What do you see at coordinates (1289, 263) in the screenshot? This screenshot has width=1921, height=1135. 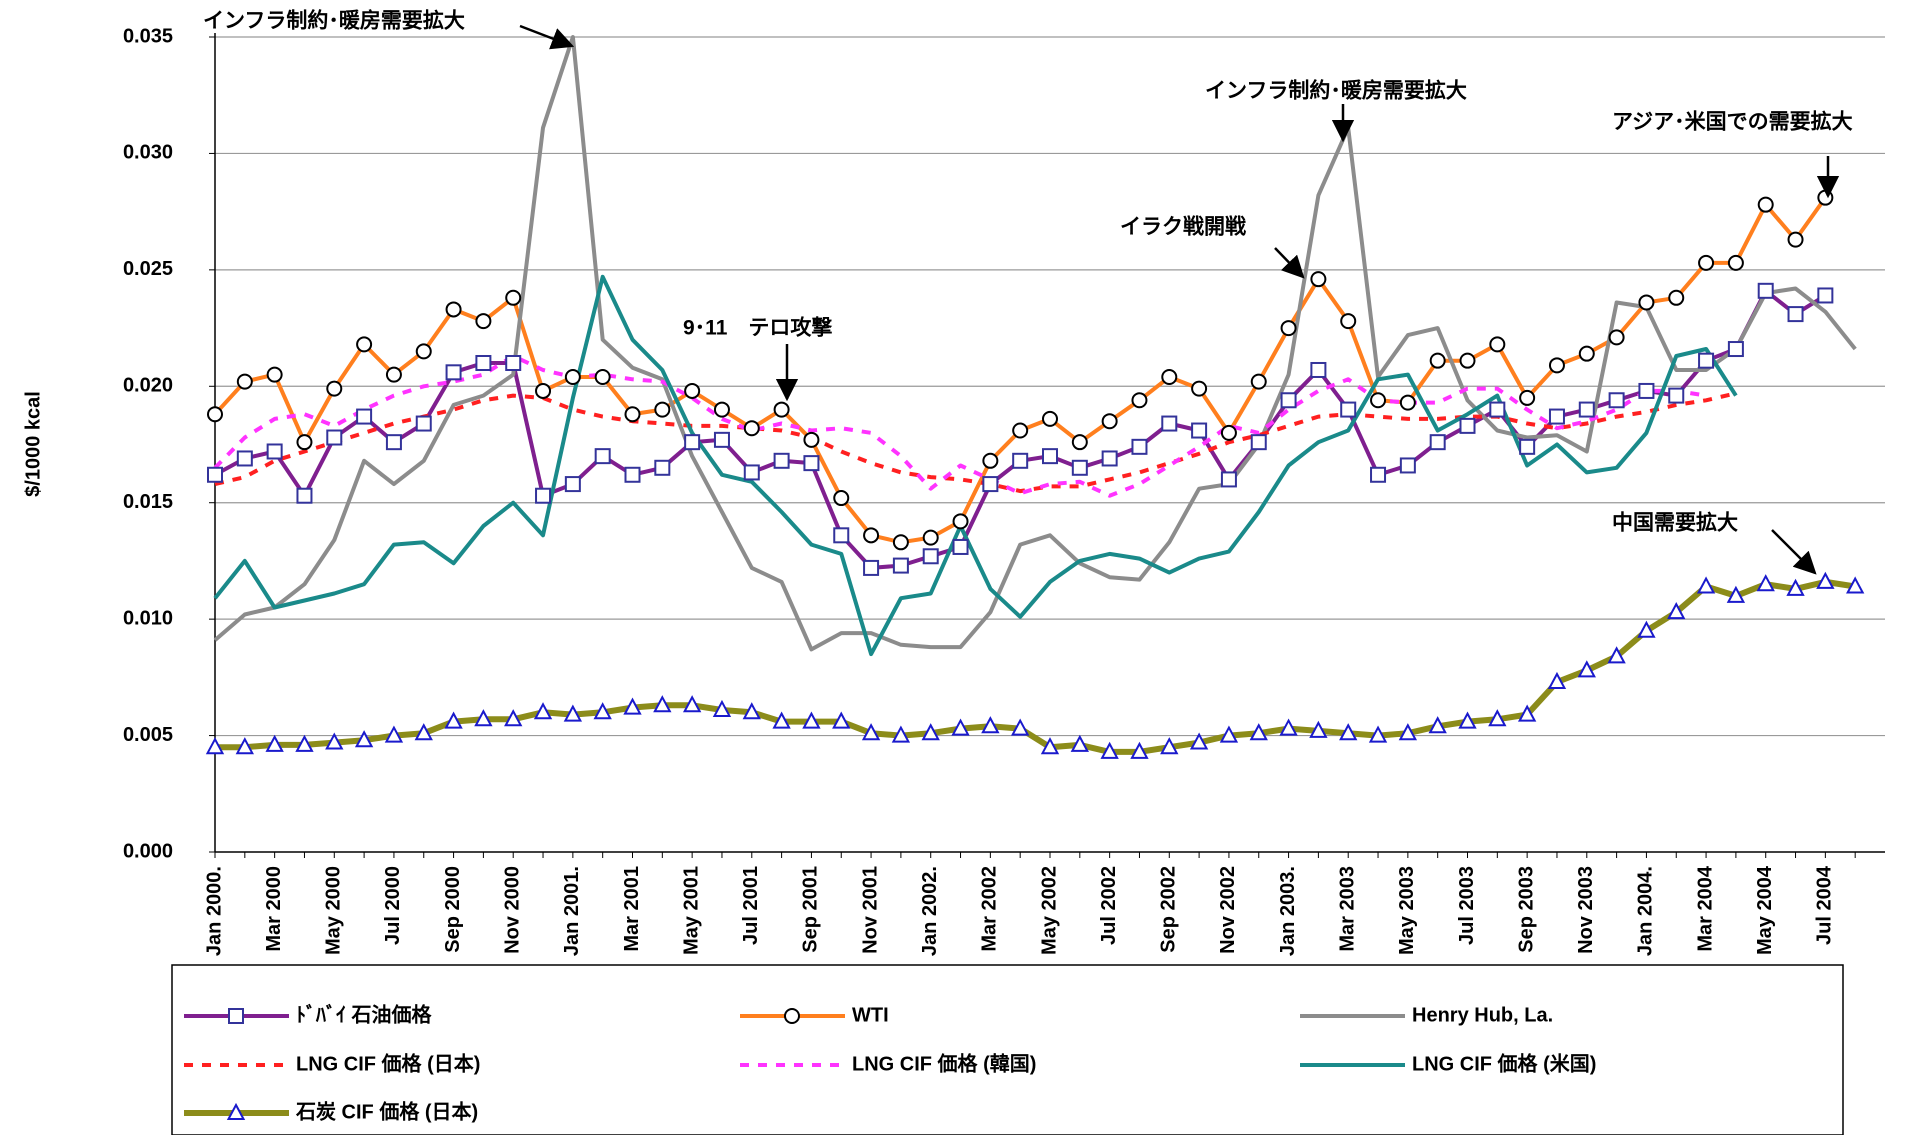 I see `annotation-arrow` at bounding box center [1289, 263].